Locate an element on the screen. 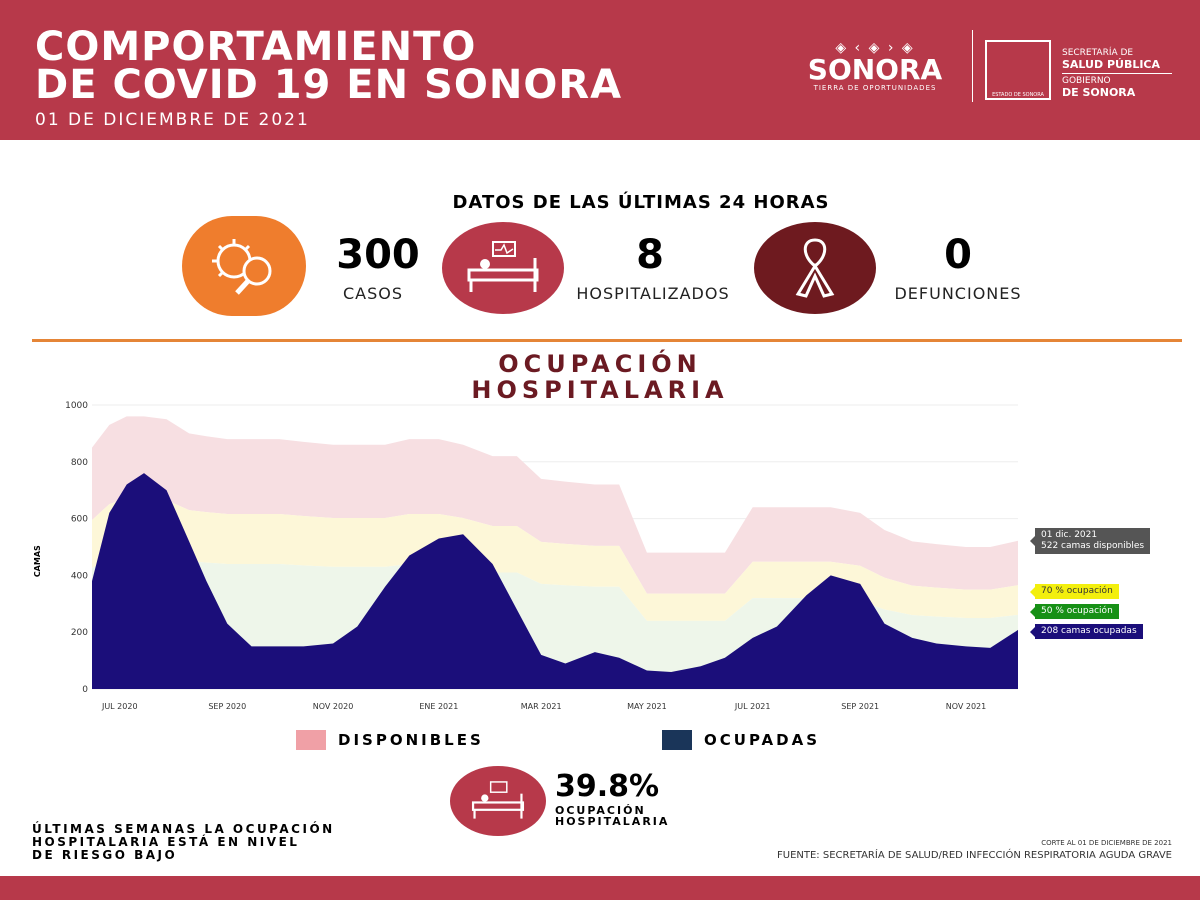 This screenshot has width=1200, height=900. dept-line: DE SONORA is located at coordinates (1099, 92).